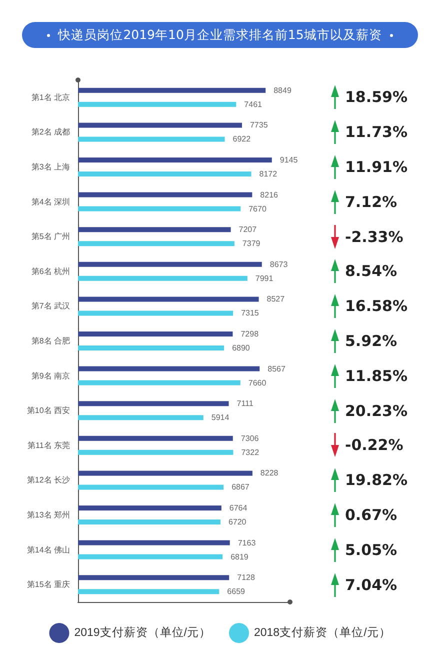 The height and width of the screenshot is (652, 440). What do you see at coordinates (257, 209) in the screenshot?
I see `data-label: 7670` at bounding box center [257, 209].